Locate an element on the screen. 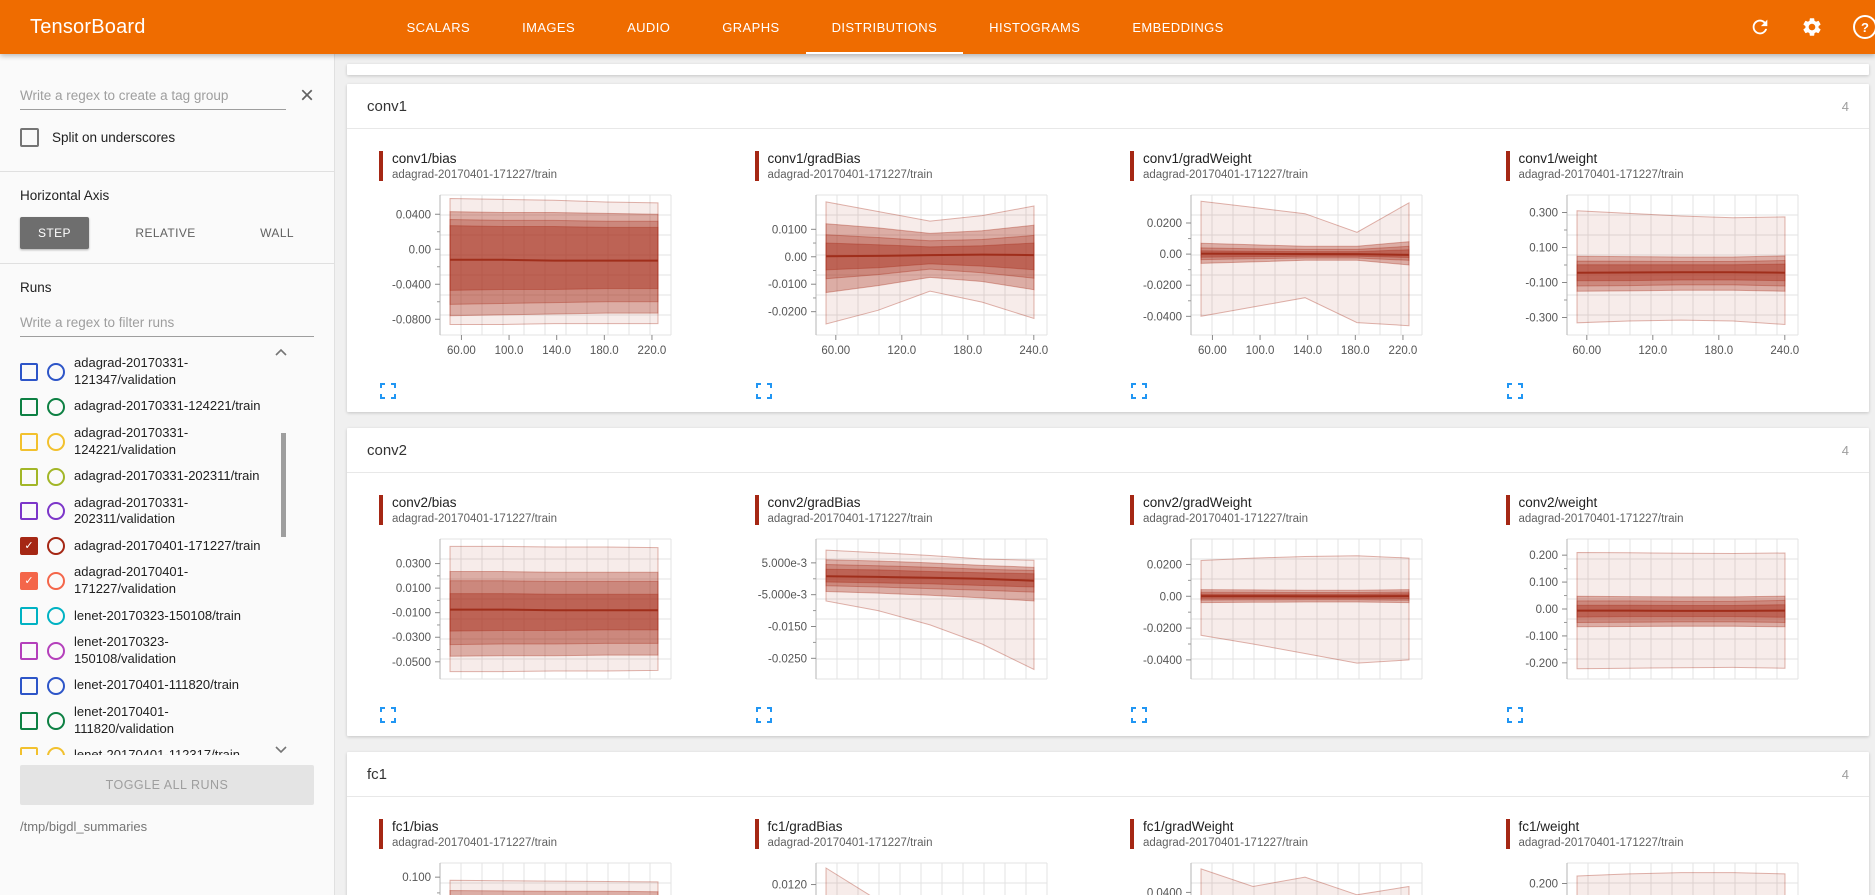 This screenshot has width=1875, height=895. tab-embeddings: EMBEDDINGS is located at coordinates (1178, 27).